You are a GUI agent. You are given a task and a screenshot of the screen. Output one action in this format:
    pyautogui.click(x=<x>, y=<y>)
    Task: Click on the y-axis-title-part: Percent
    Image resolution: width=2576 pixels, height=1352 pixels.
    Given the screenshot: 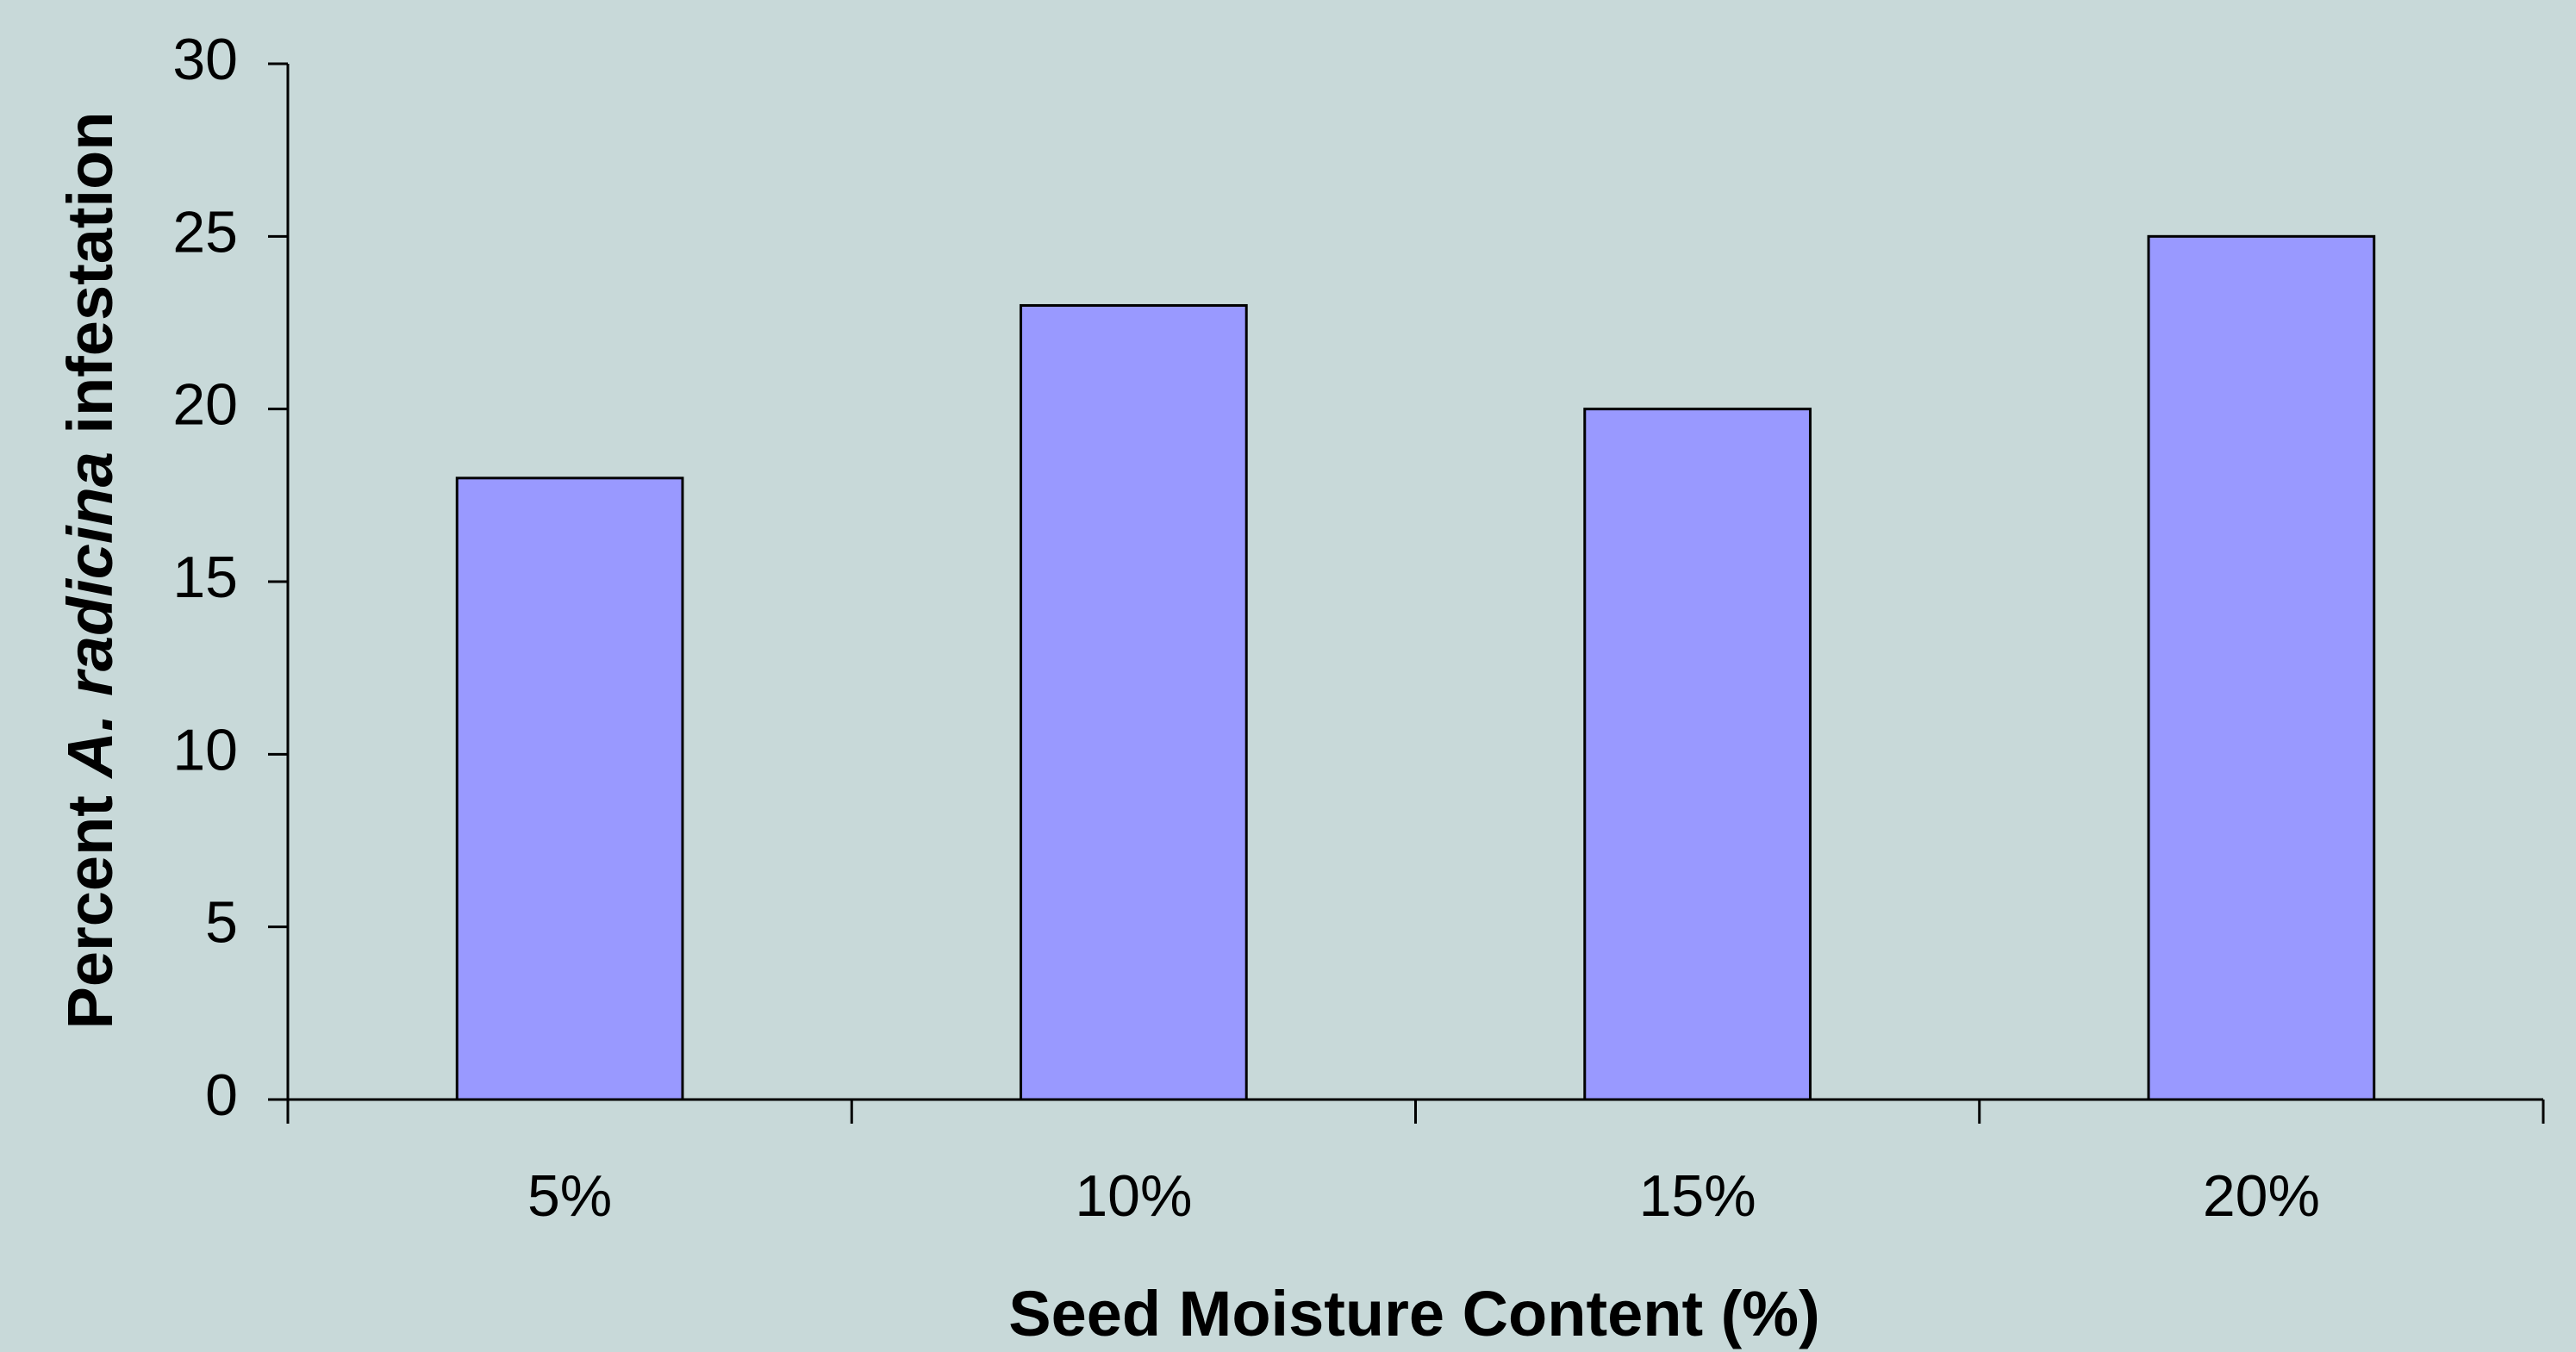 What is the action you would take?
    pyautogui.click(x=90, y=912)
    